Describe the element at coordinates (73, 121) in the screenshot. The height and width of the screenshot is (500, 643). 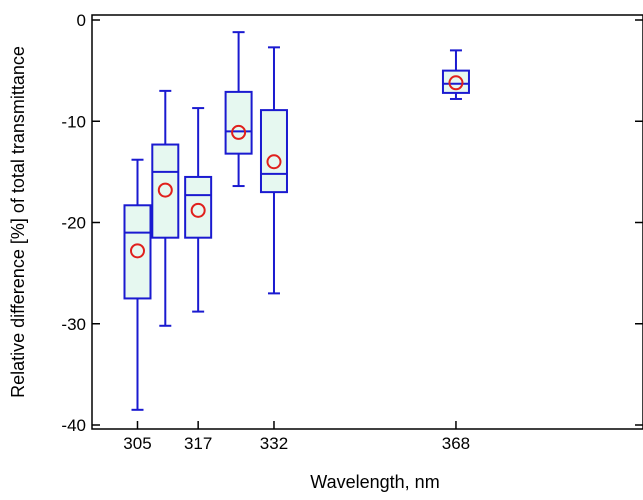
I see `y-tick-label: -10` at that location.